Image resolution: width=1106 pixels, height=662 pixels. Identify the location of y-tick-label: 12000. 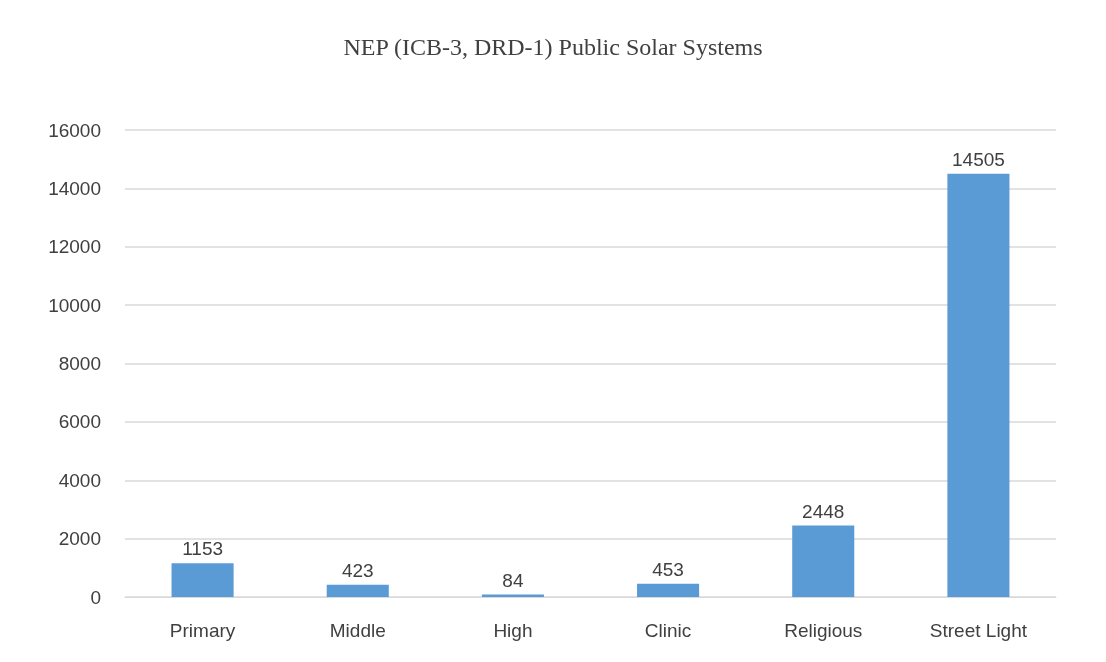
(74, 247).